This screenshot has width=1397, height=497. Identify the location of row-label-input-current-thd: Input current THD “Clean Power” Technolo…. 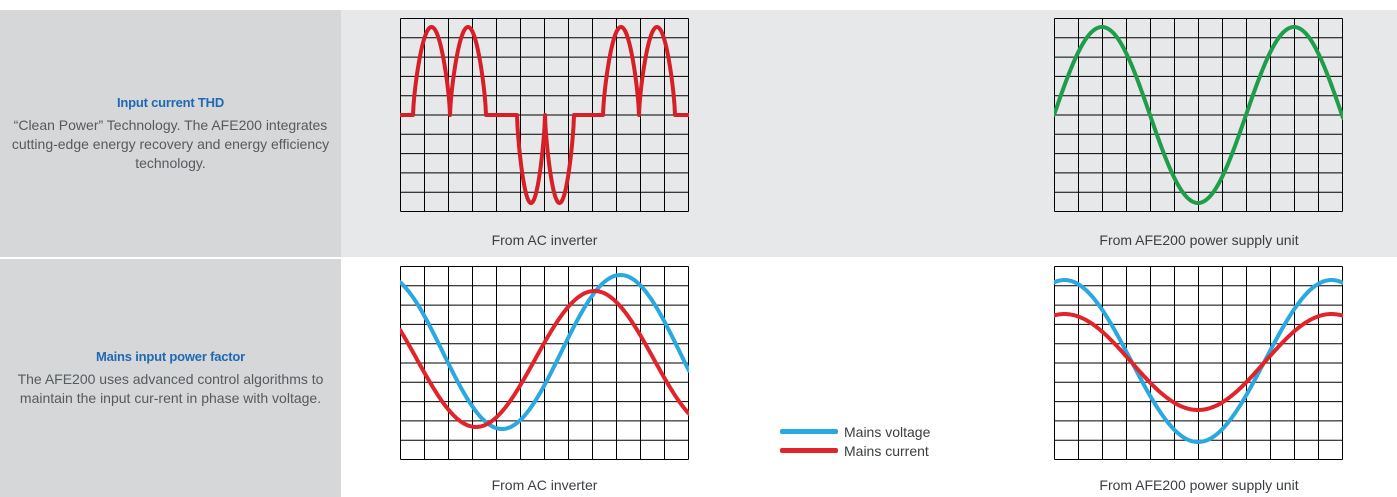
(170, 133).